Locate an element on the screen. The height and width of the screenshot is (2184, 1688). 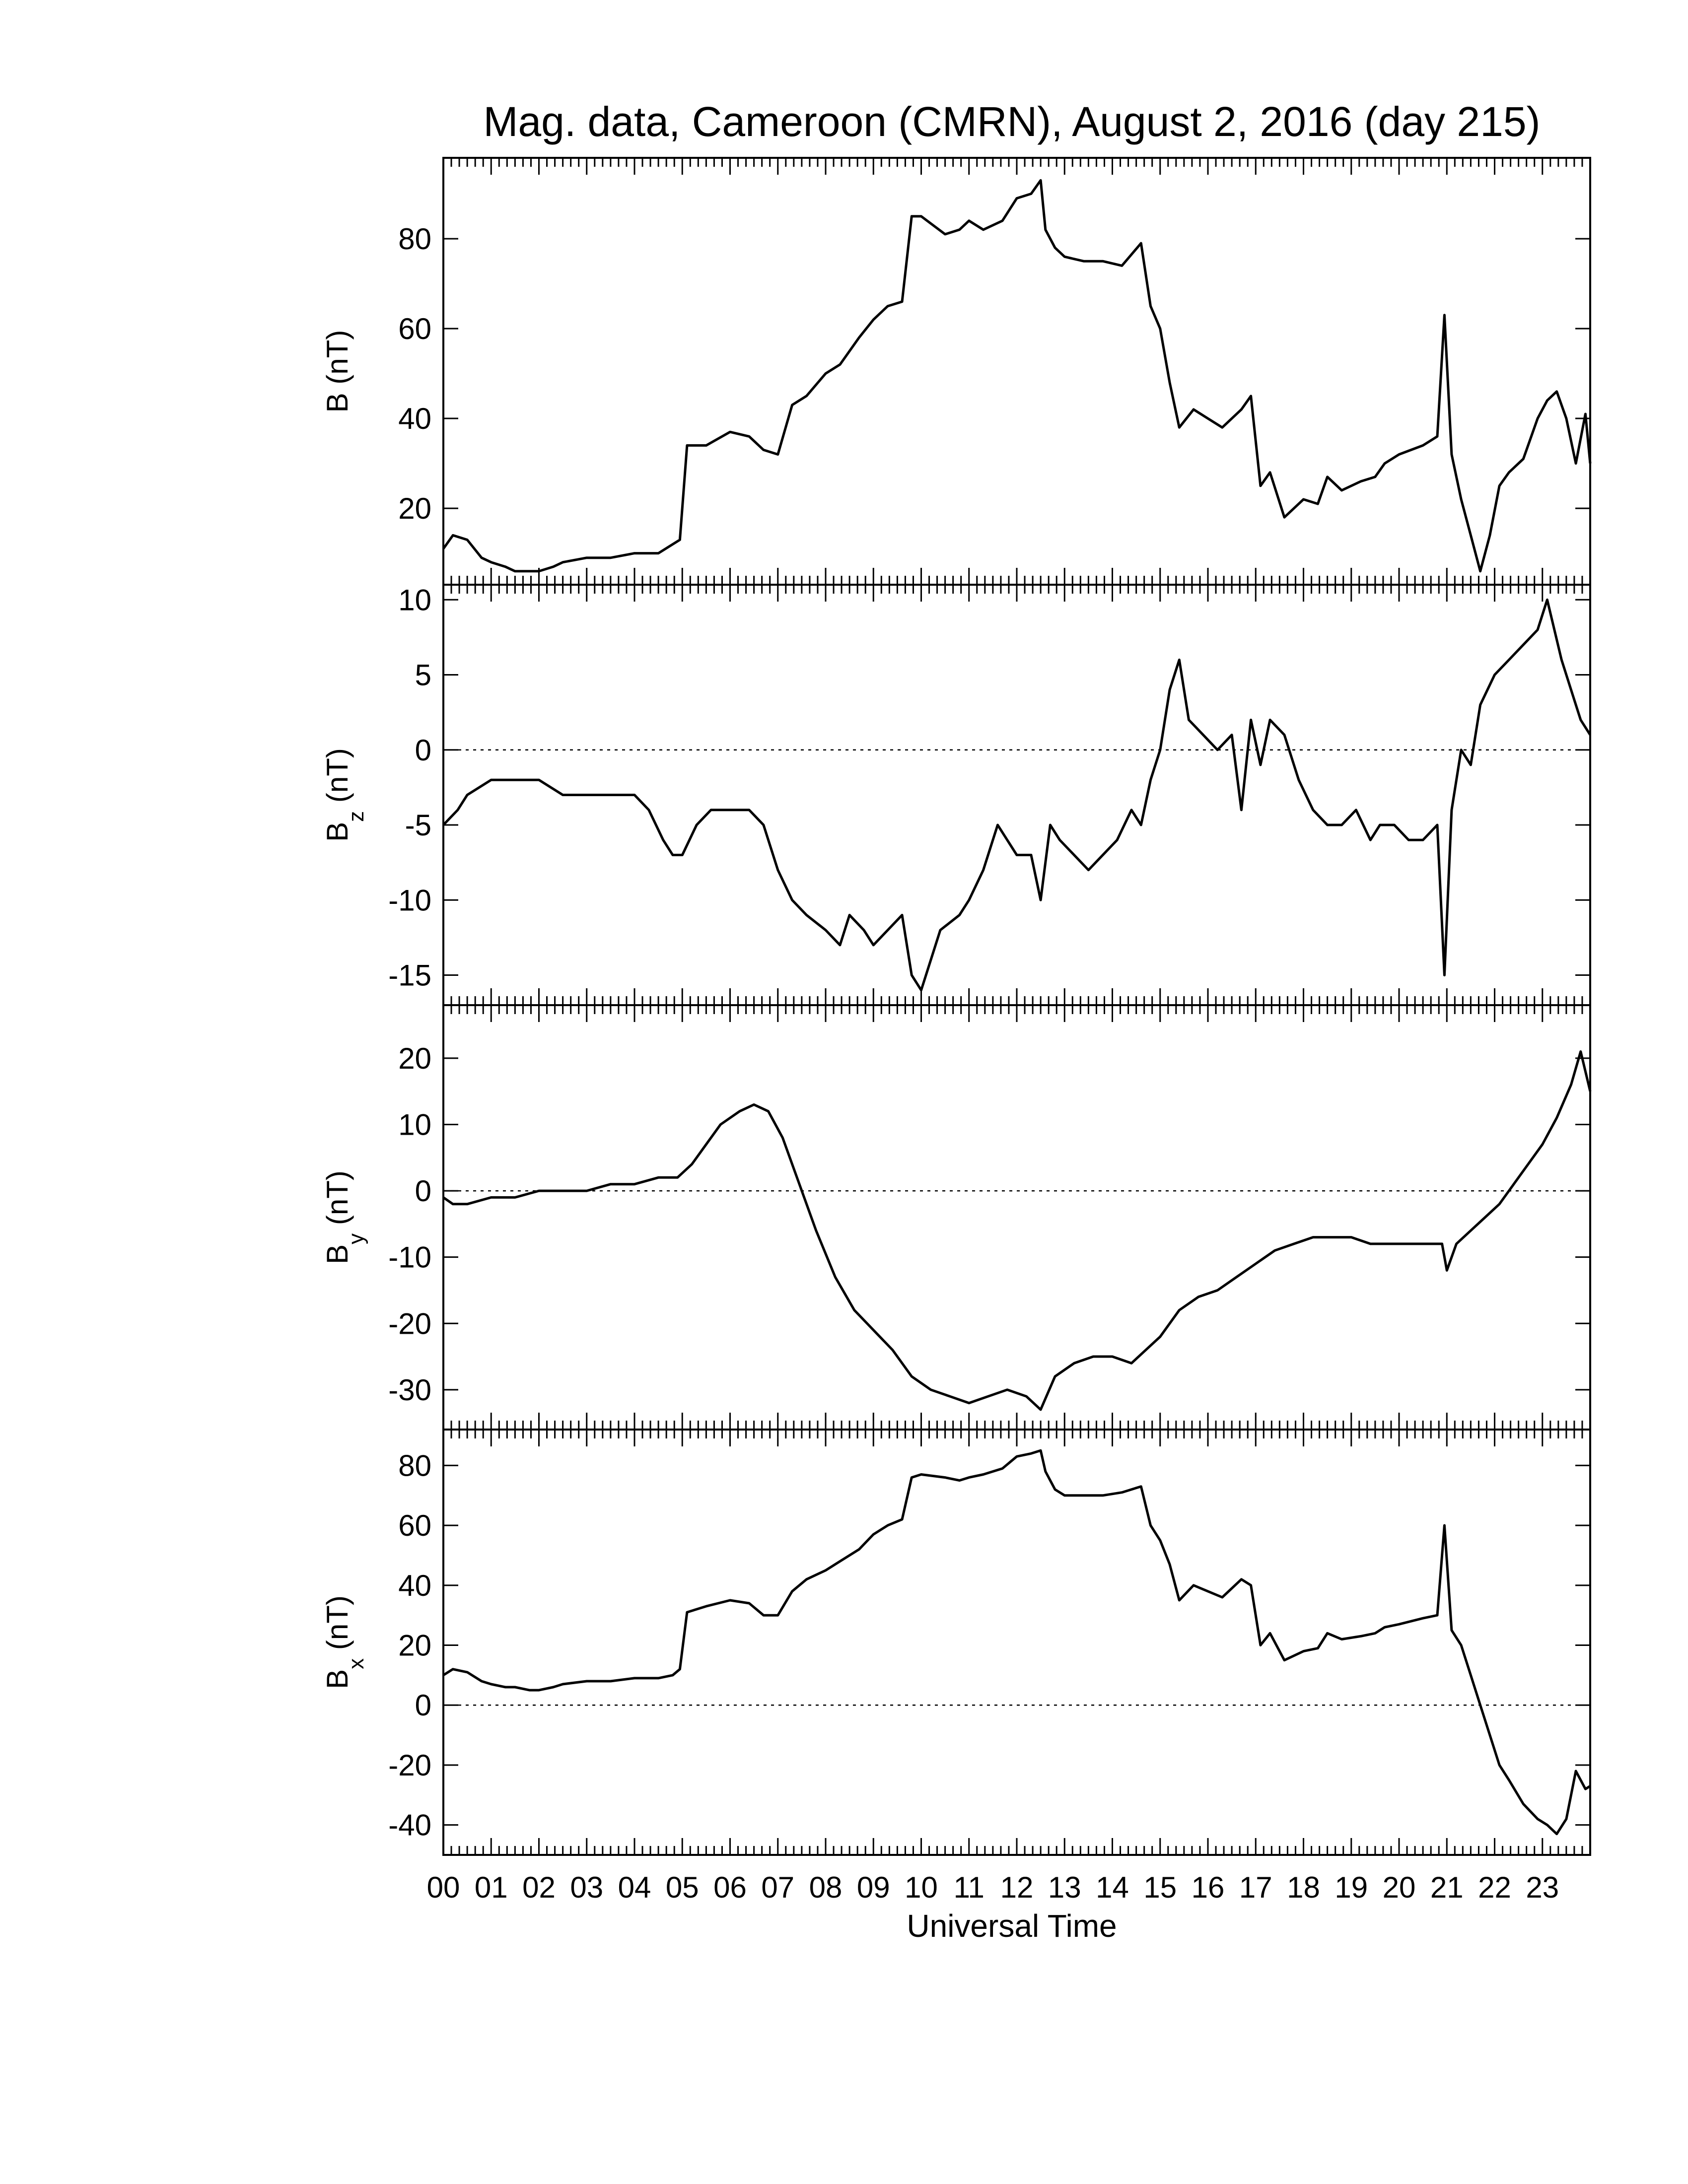
y-tick-label: -40 is located at coordinates (409, 1825).